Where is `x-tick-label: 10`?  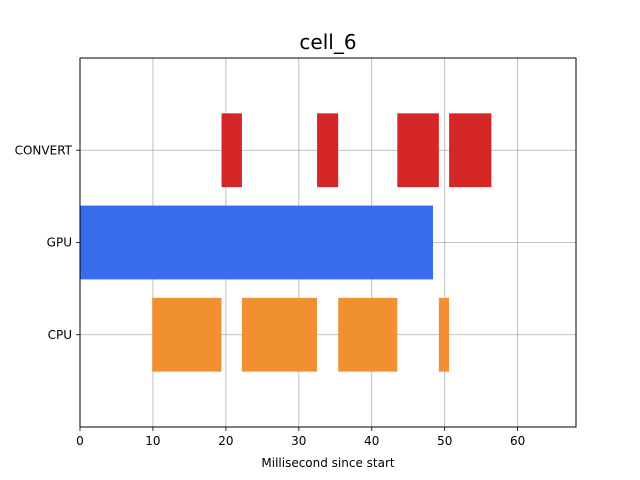 x-tick-label: 10 is located at coordinates (152, 441).